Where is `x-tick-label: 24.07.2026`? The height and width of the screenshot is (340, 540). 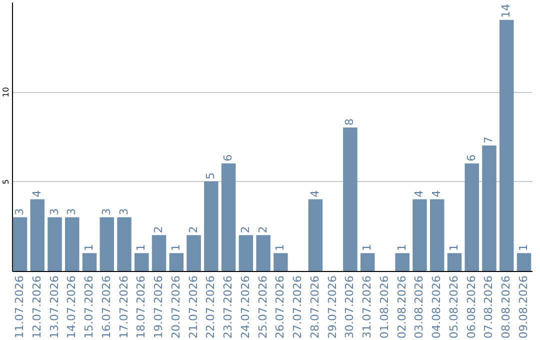
x-tick-label: 24.07.2026 is located at coordinates (245, 307).